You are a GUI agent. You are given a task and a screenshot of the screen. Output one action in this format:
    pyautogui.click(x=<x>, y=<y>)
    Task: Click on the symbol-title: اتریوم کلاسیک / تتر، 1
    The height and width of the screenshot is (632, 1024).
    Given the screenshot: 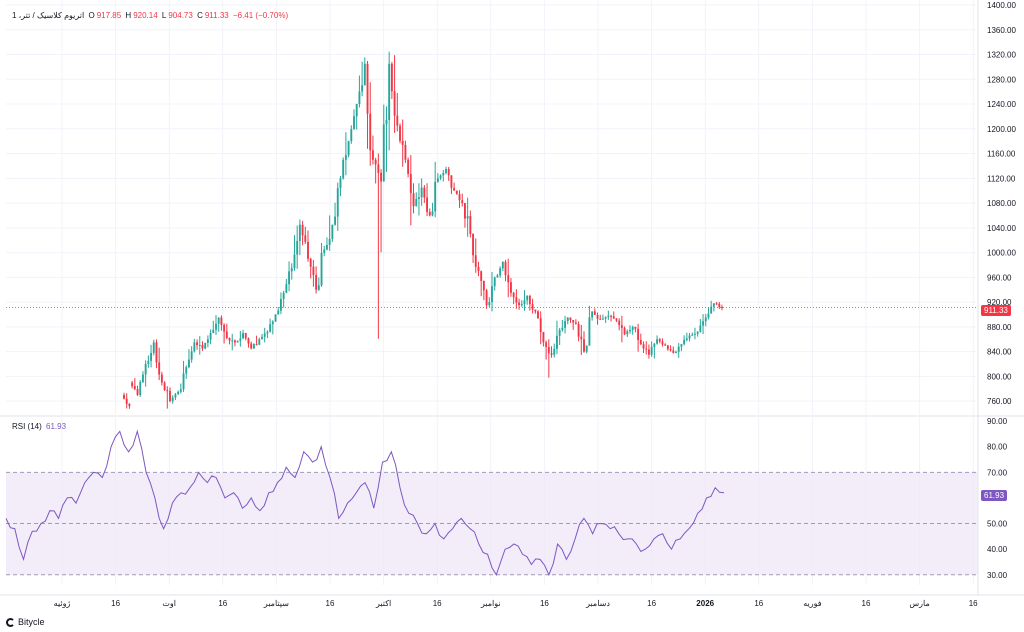 What is the action you would take?
    pyautogui.click(x=48, y=15)
    